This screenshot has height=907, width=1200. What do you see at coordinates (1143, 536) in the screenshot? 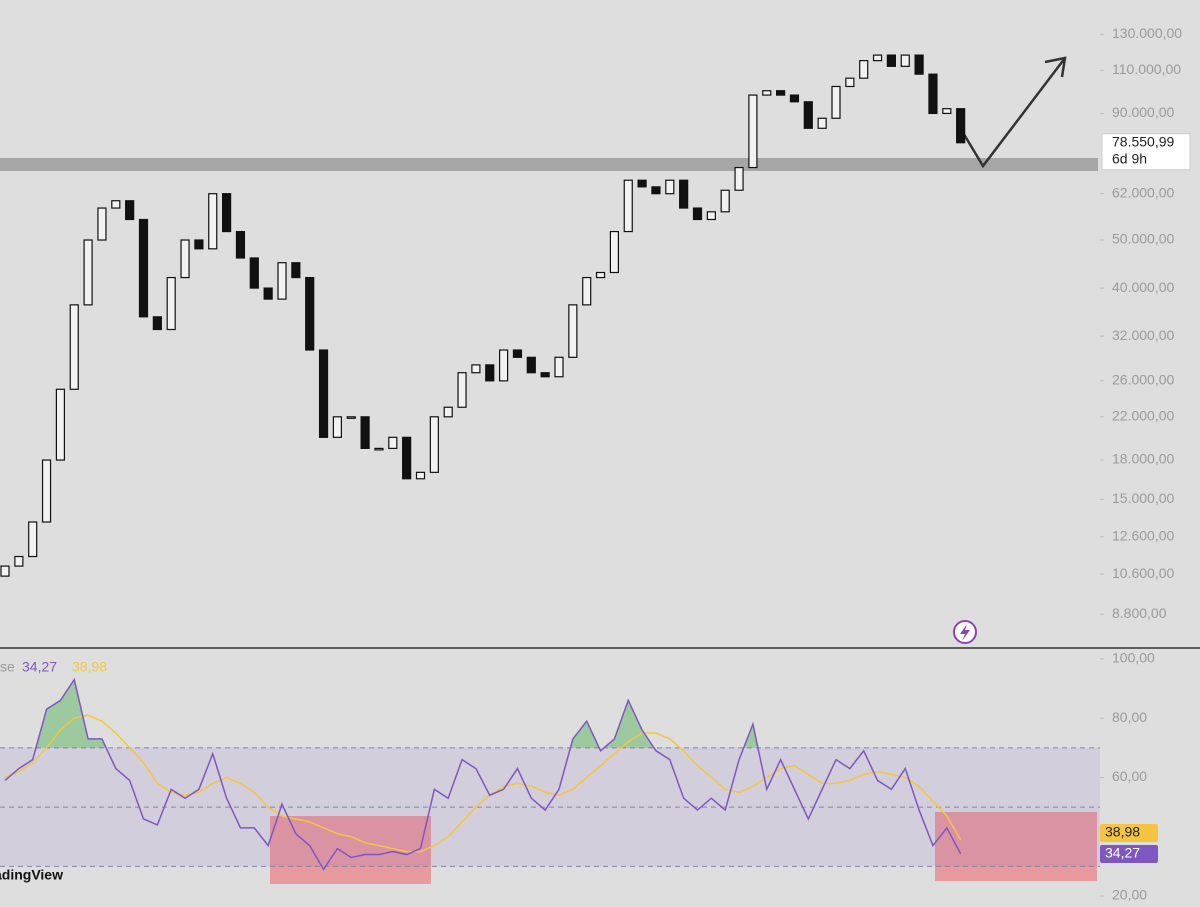
I see `y-tick-label: 12.600,00` at bounding box center [1143, 536].